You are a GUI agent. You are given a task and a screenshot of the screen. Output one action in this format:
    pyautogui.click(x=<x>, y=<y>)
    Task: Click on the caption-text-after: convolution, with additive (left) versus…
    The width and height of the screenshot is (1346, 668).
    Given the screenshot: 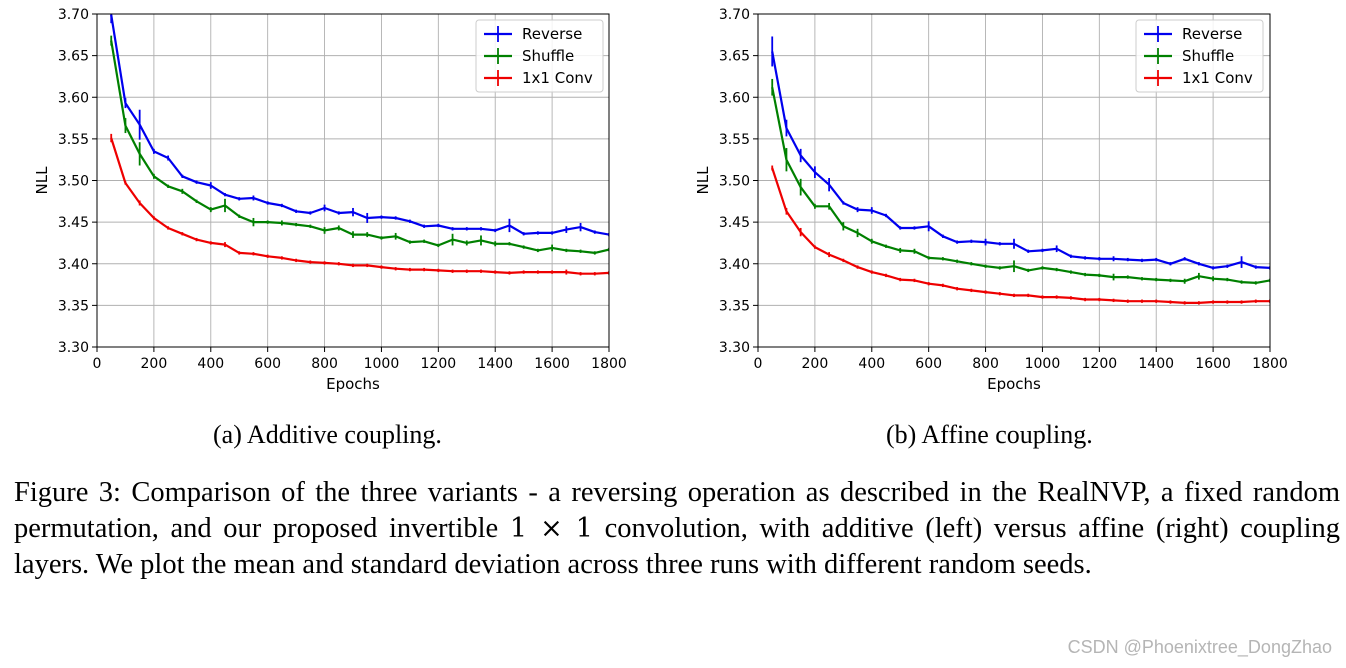 What is the action you would take?
    pyautogui.click(x=677, y=546)
    